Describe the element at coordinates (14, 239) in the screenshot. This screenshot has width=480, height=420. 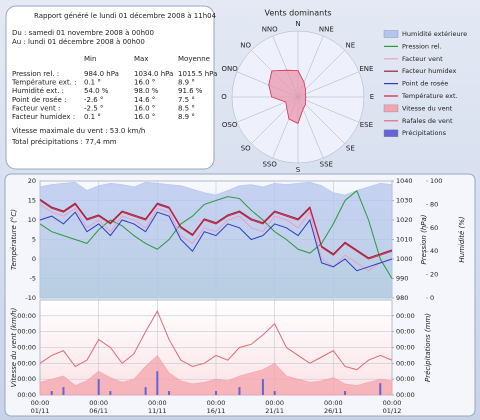
I see `y-axis-title: Température (°C)` at that location.